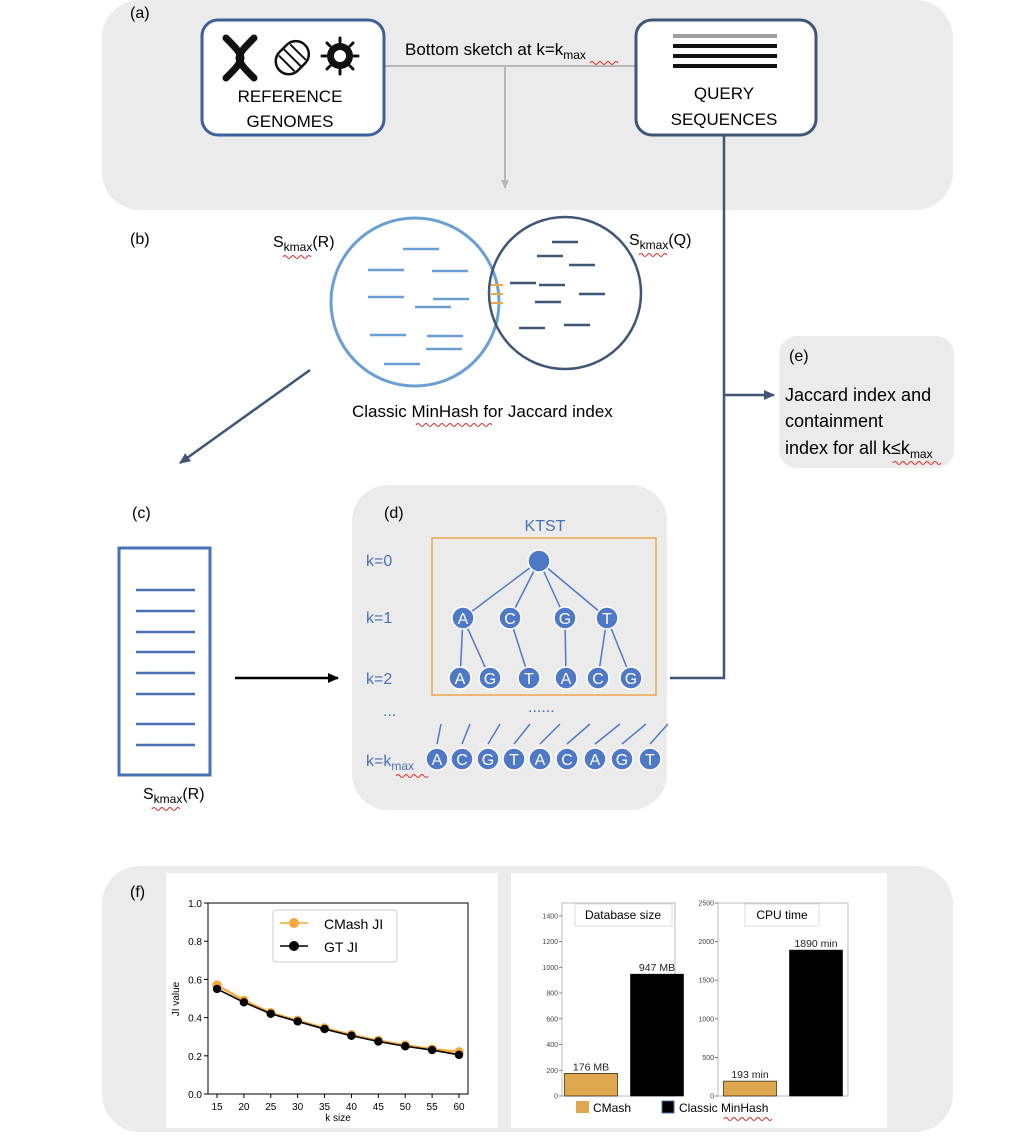  Describe the element at coordinates (290, 96) in the screenshot. I see `reference-genomes-line1: REFERENCE` at that location.